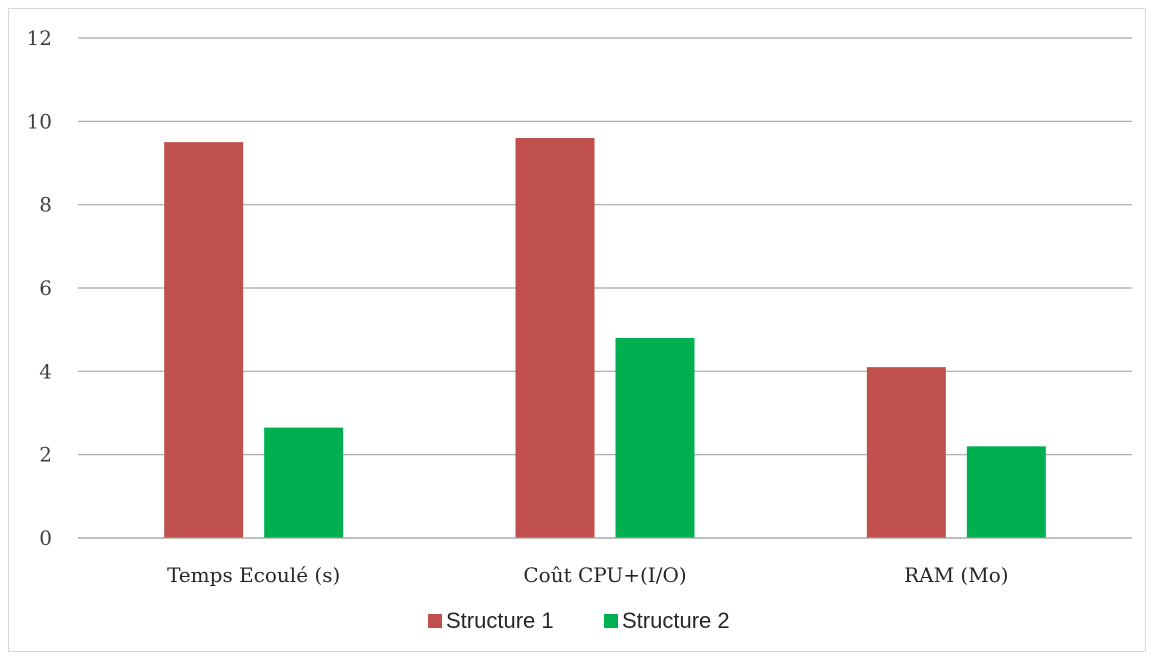  What do you see at coordinates (45, 288) in the screenshot?
I see `y-tick-label: 6` at bounding box center [45, 288].